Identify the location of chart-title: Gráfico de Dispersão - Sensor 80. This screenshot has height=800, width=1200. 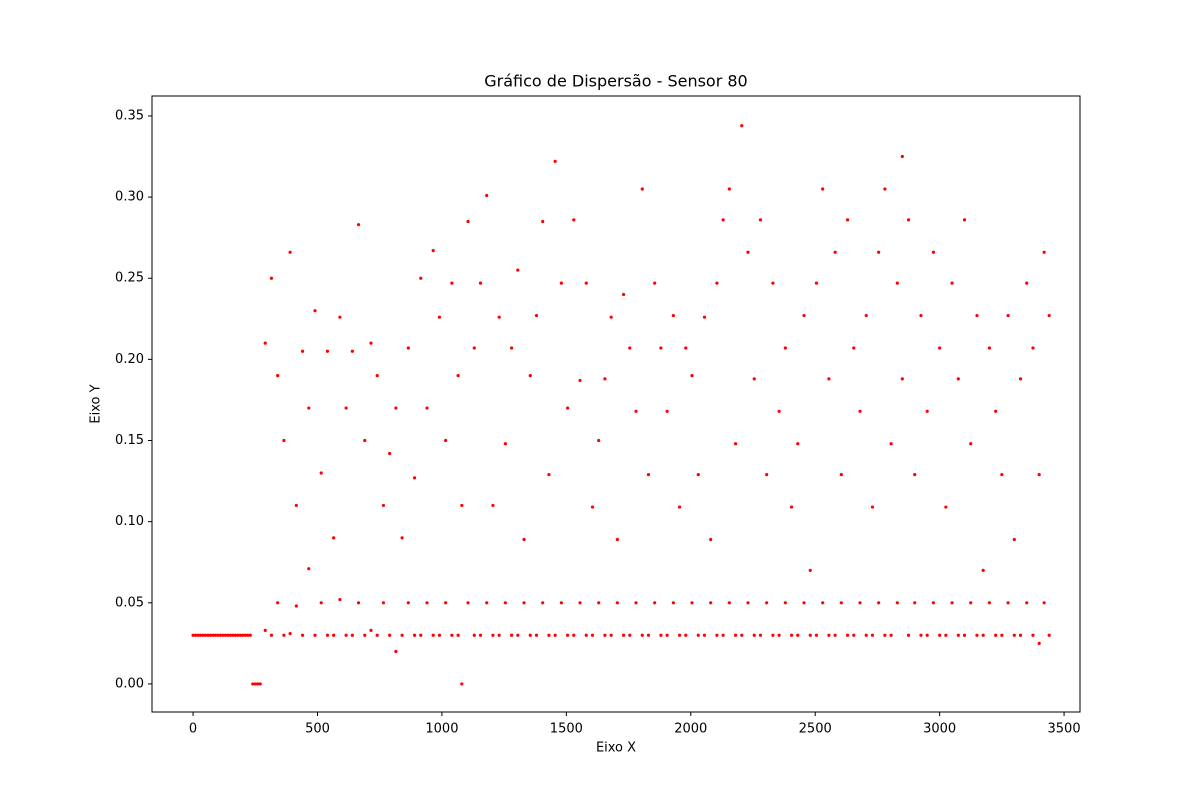
(615, 81).